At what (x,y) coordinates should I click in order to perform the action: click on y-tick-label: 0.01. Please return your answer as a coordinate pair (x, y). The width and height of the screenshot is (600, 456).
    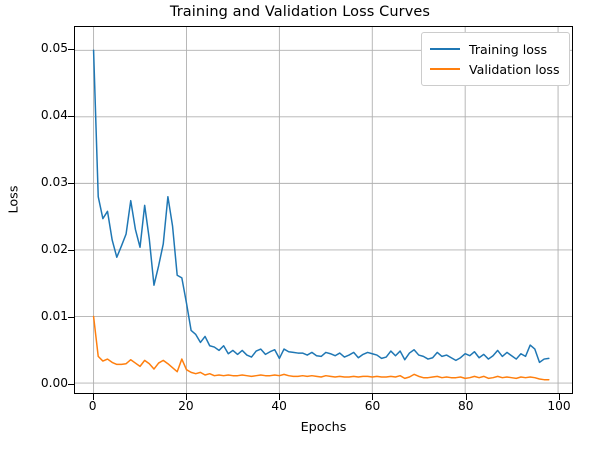
    Looking at the image, I should click on (54, 316).